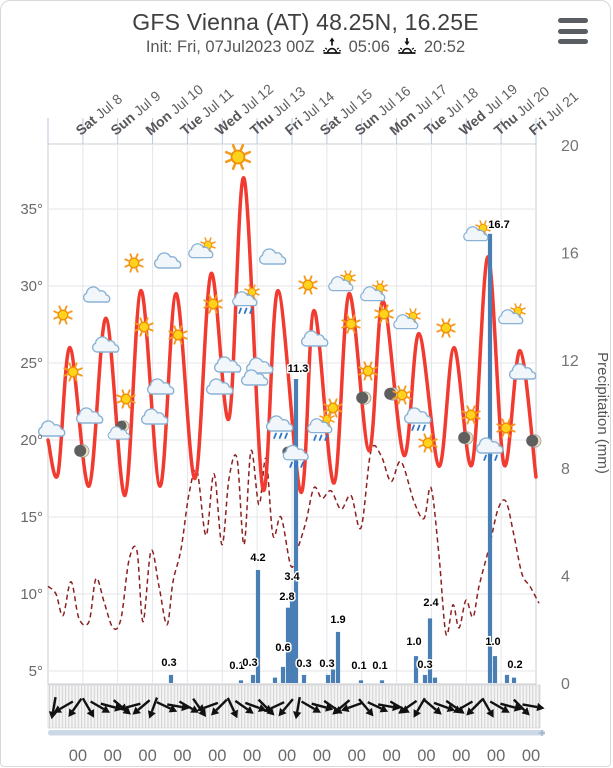 The image size is (613, 768). I want to click on suncloud-icon, so click(407, 319).